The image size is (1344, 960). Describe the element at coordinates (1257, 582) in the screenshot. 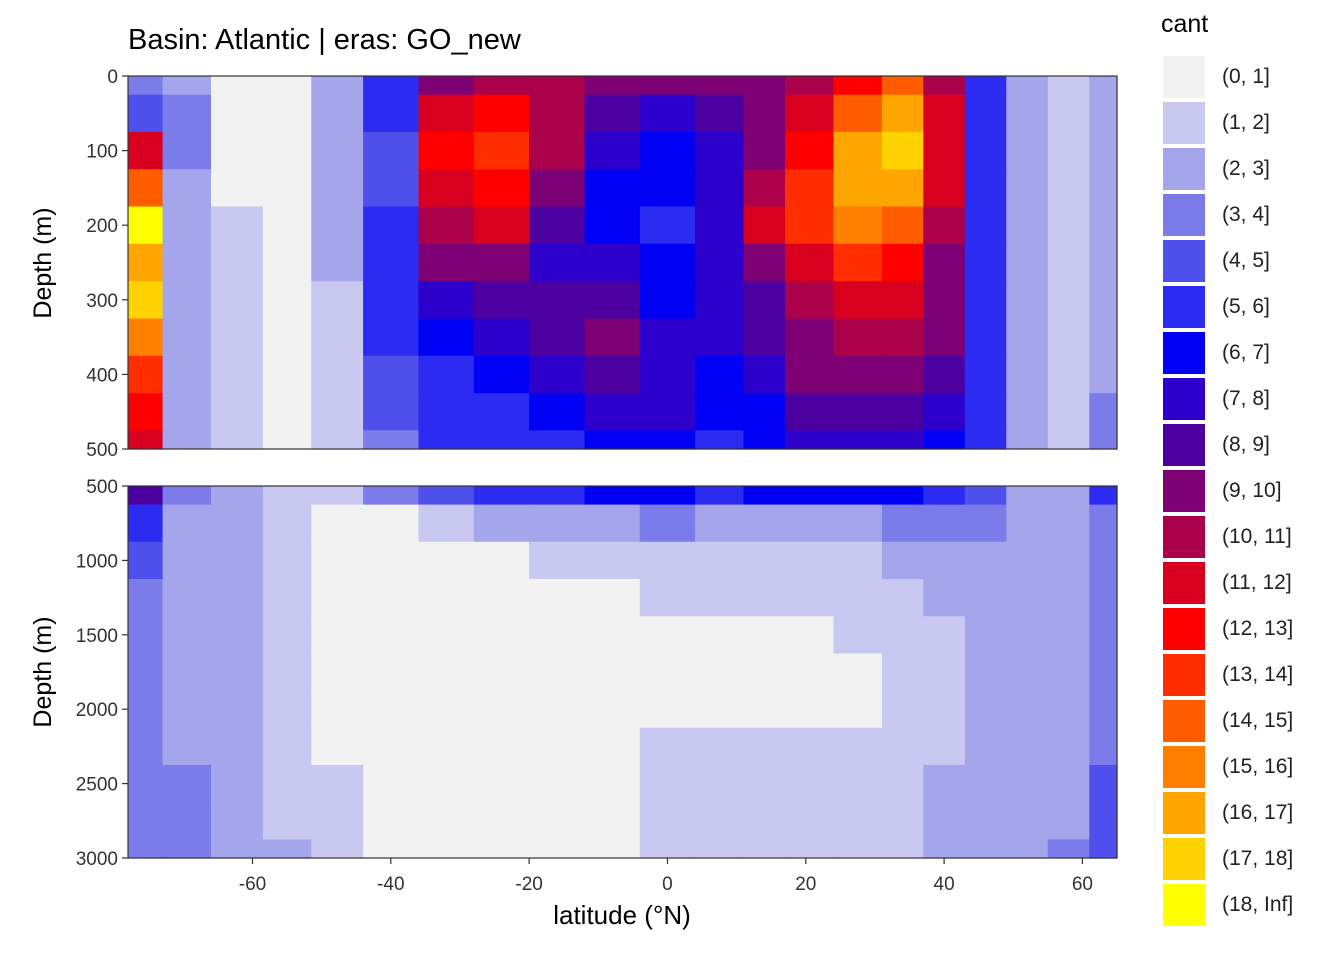

I see `legend-label: (11, 12]` at that location.